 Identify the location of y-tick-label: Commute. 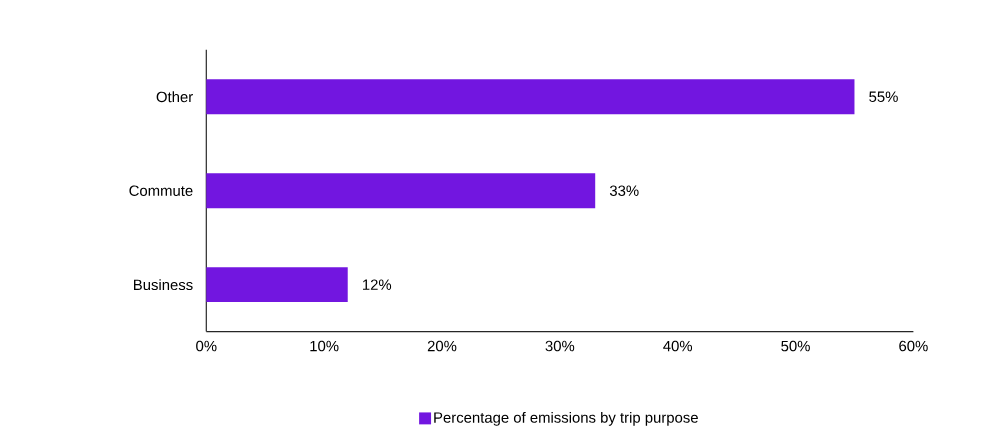
(161, 190).